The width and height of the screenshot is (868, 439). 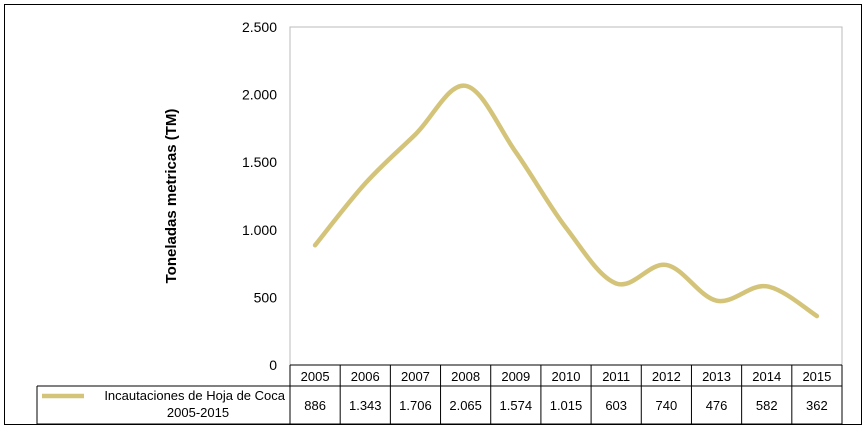 I want to click on x-tick-label: 2005, so click(x=315, y=376).